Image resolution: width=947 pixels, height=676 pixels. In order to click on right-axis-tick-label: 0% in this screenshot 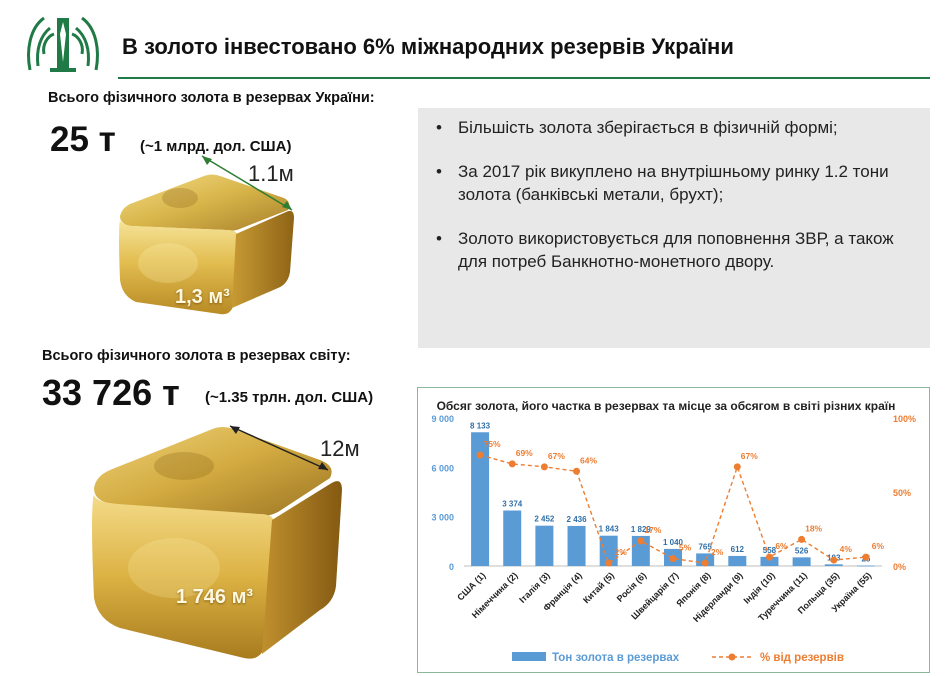, I will do `click(899, 567)`.